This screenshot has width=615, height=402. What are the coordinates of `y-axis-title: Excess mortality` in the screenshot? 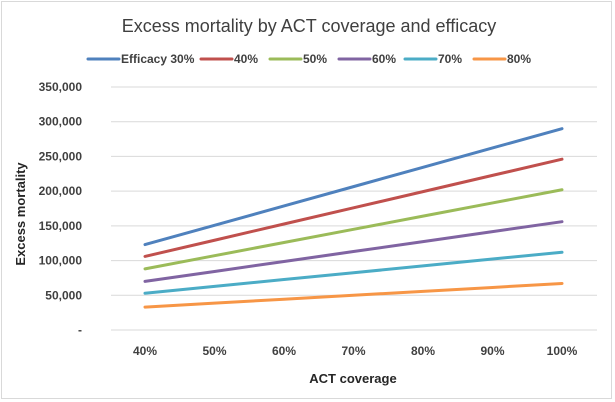 It's located at (20, 214).